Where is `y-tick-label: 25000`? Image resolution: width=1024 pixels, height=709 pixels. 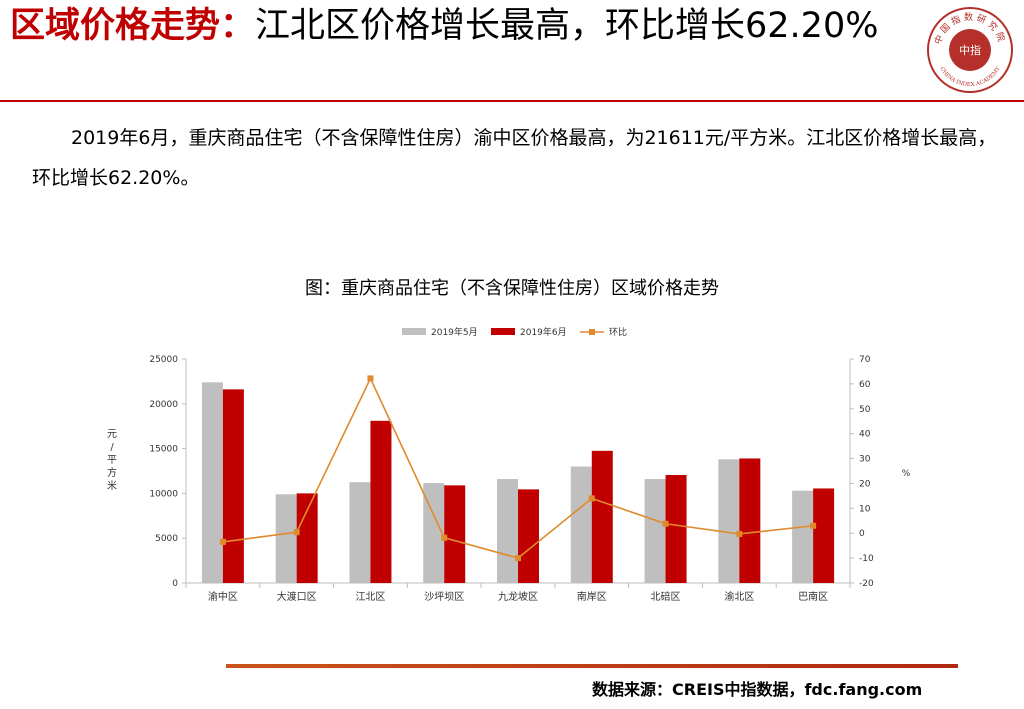
y-tick-label: 25000 is located at coordinates (163, 360).